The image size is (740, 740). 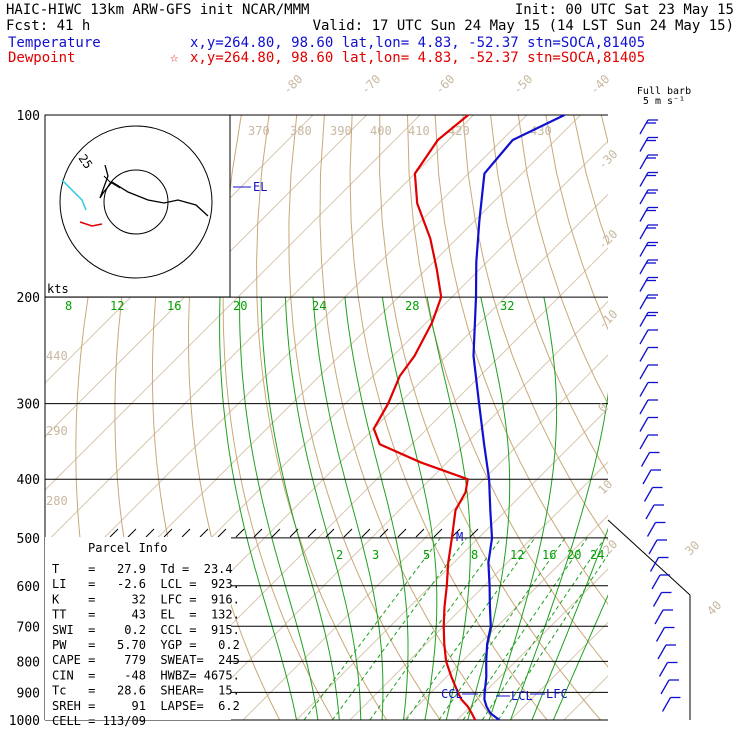 I want to click on theta-label: 390, so click(x=341, y=131).